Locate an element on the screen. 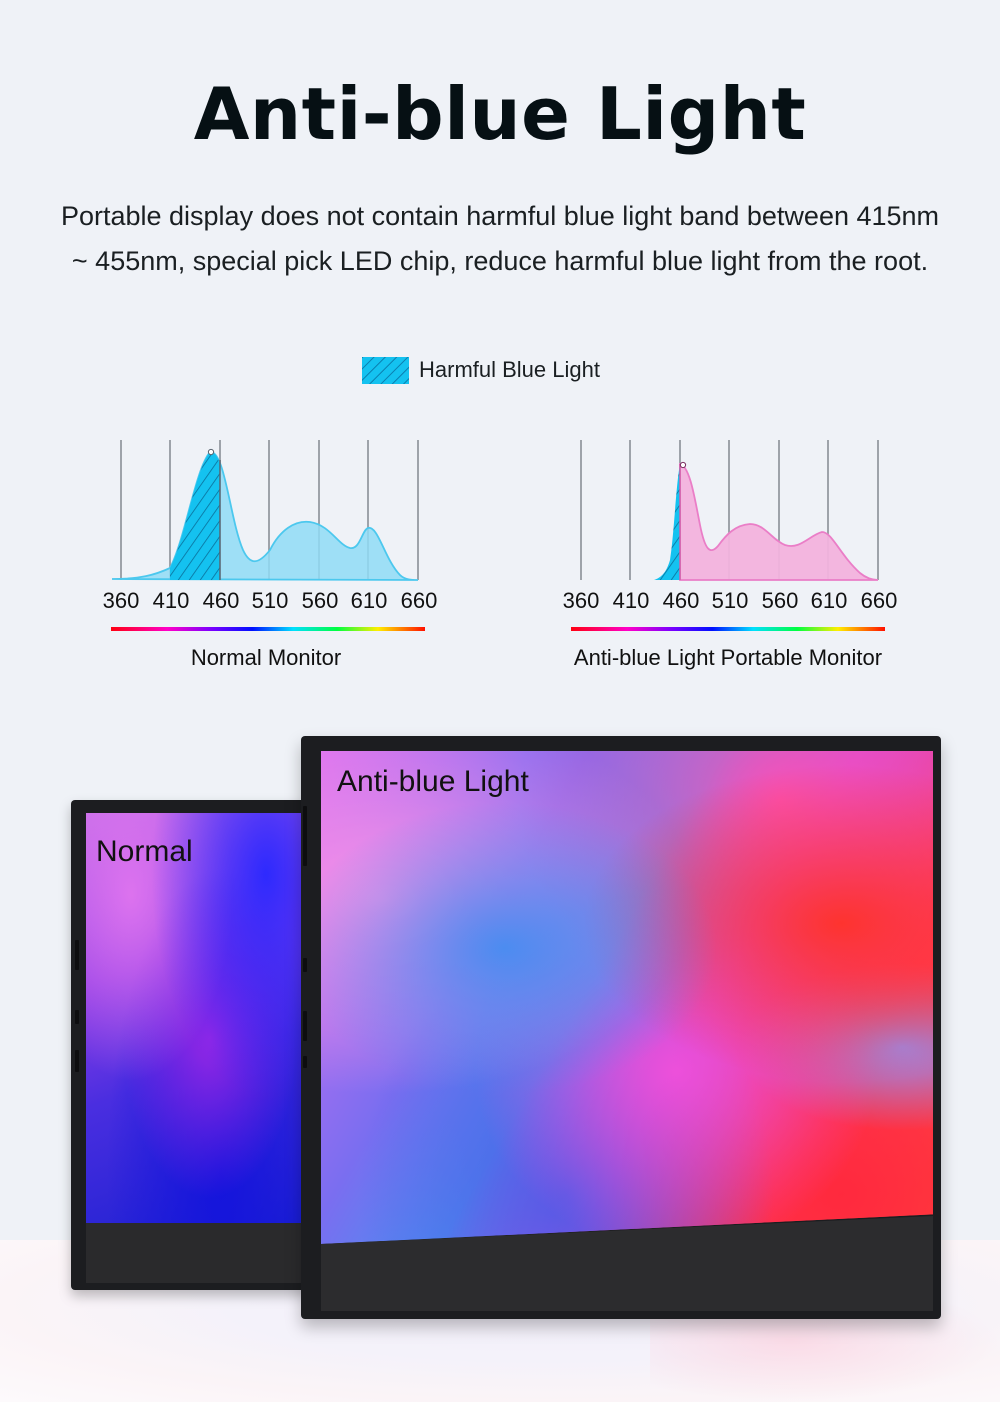  page-title: Anti-blue Light is located at coordinates (500, 114).